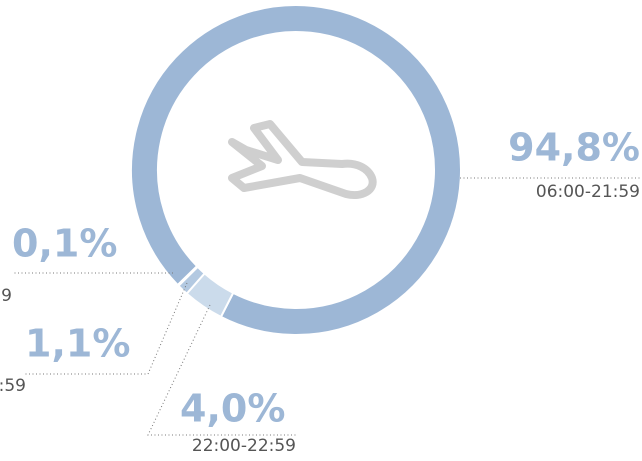 This screenshot has width=642, height=461. I want to click on value-label: 4,0%, so click(232, 409).